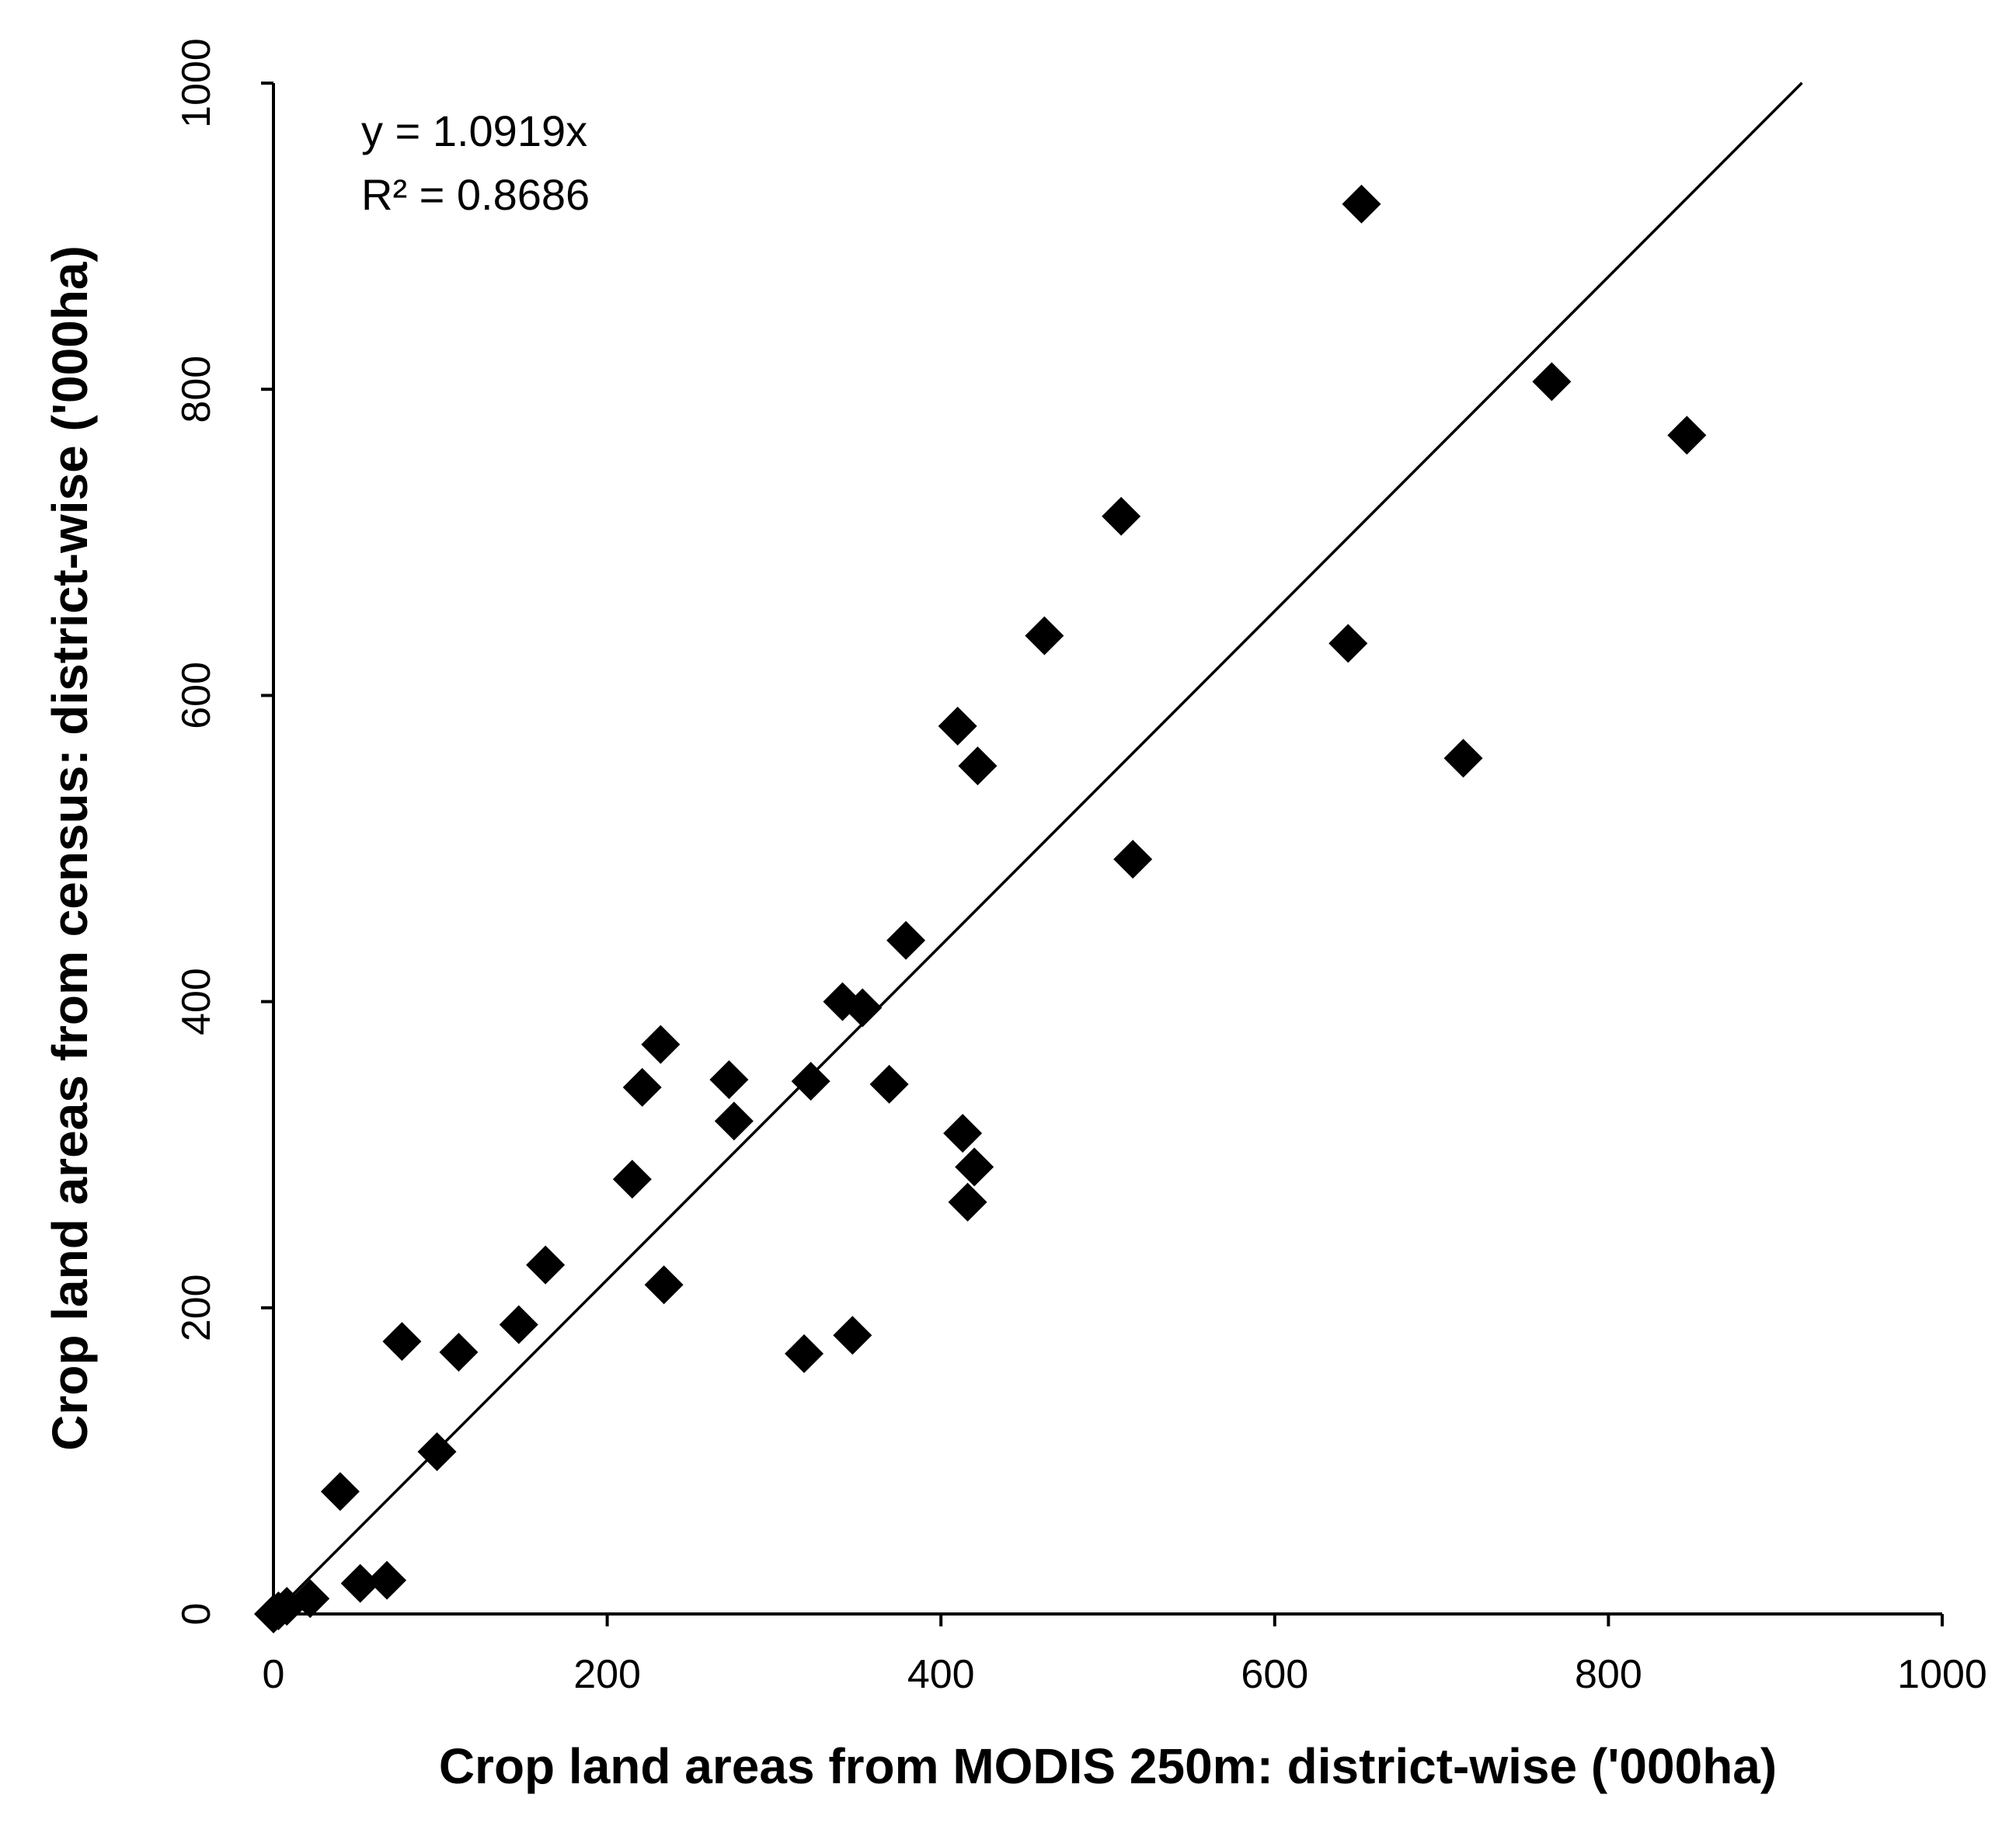  What do you see at coordinates (1608, 1675) in the screenshot?
I see `x-tick-label-4: 800` at bounding box center [1608, 1675].